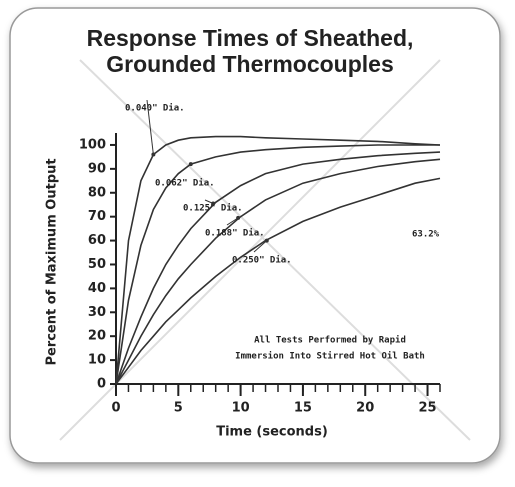 Image resolution: width=515 pixels, height=487 pixels. What do you see at coordinates (303, 408) in the screenshot?
I see `x-tick-label: 15` at bounding box center [303, 408].